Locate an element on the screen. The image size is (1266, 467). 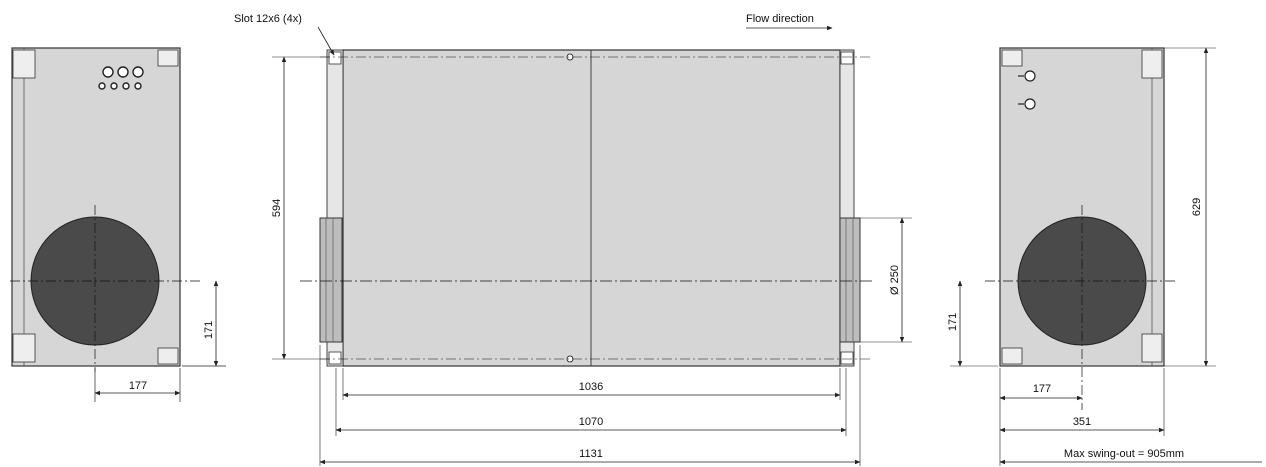
dimension-swing-out: Max swing-out = 905mm is located at coordinates (1130, 456).